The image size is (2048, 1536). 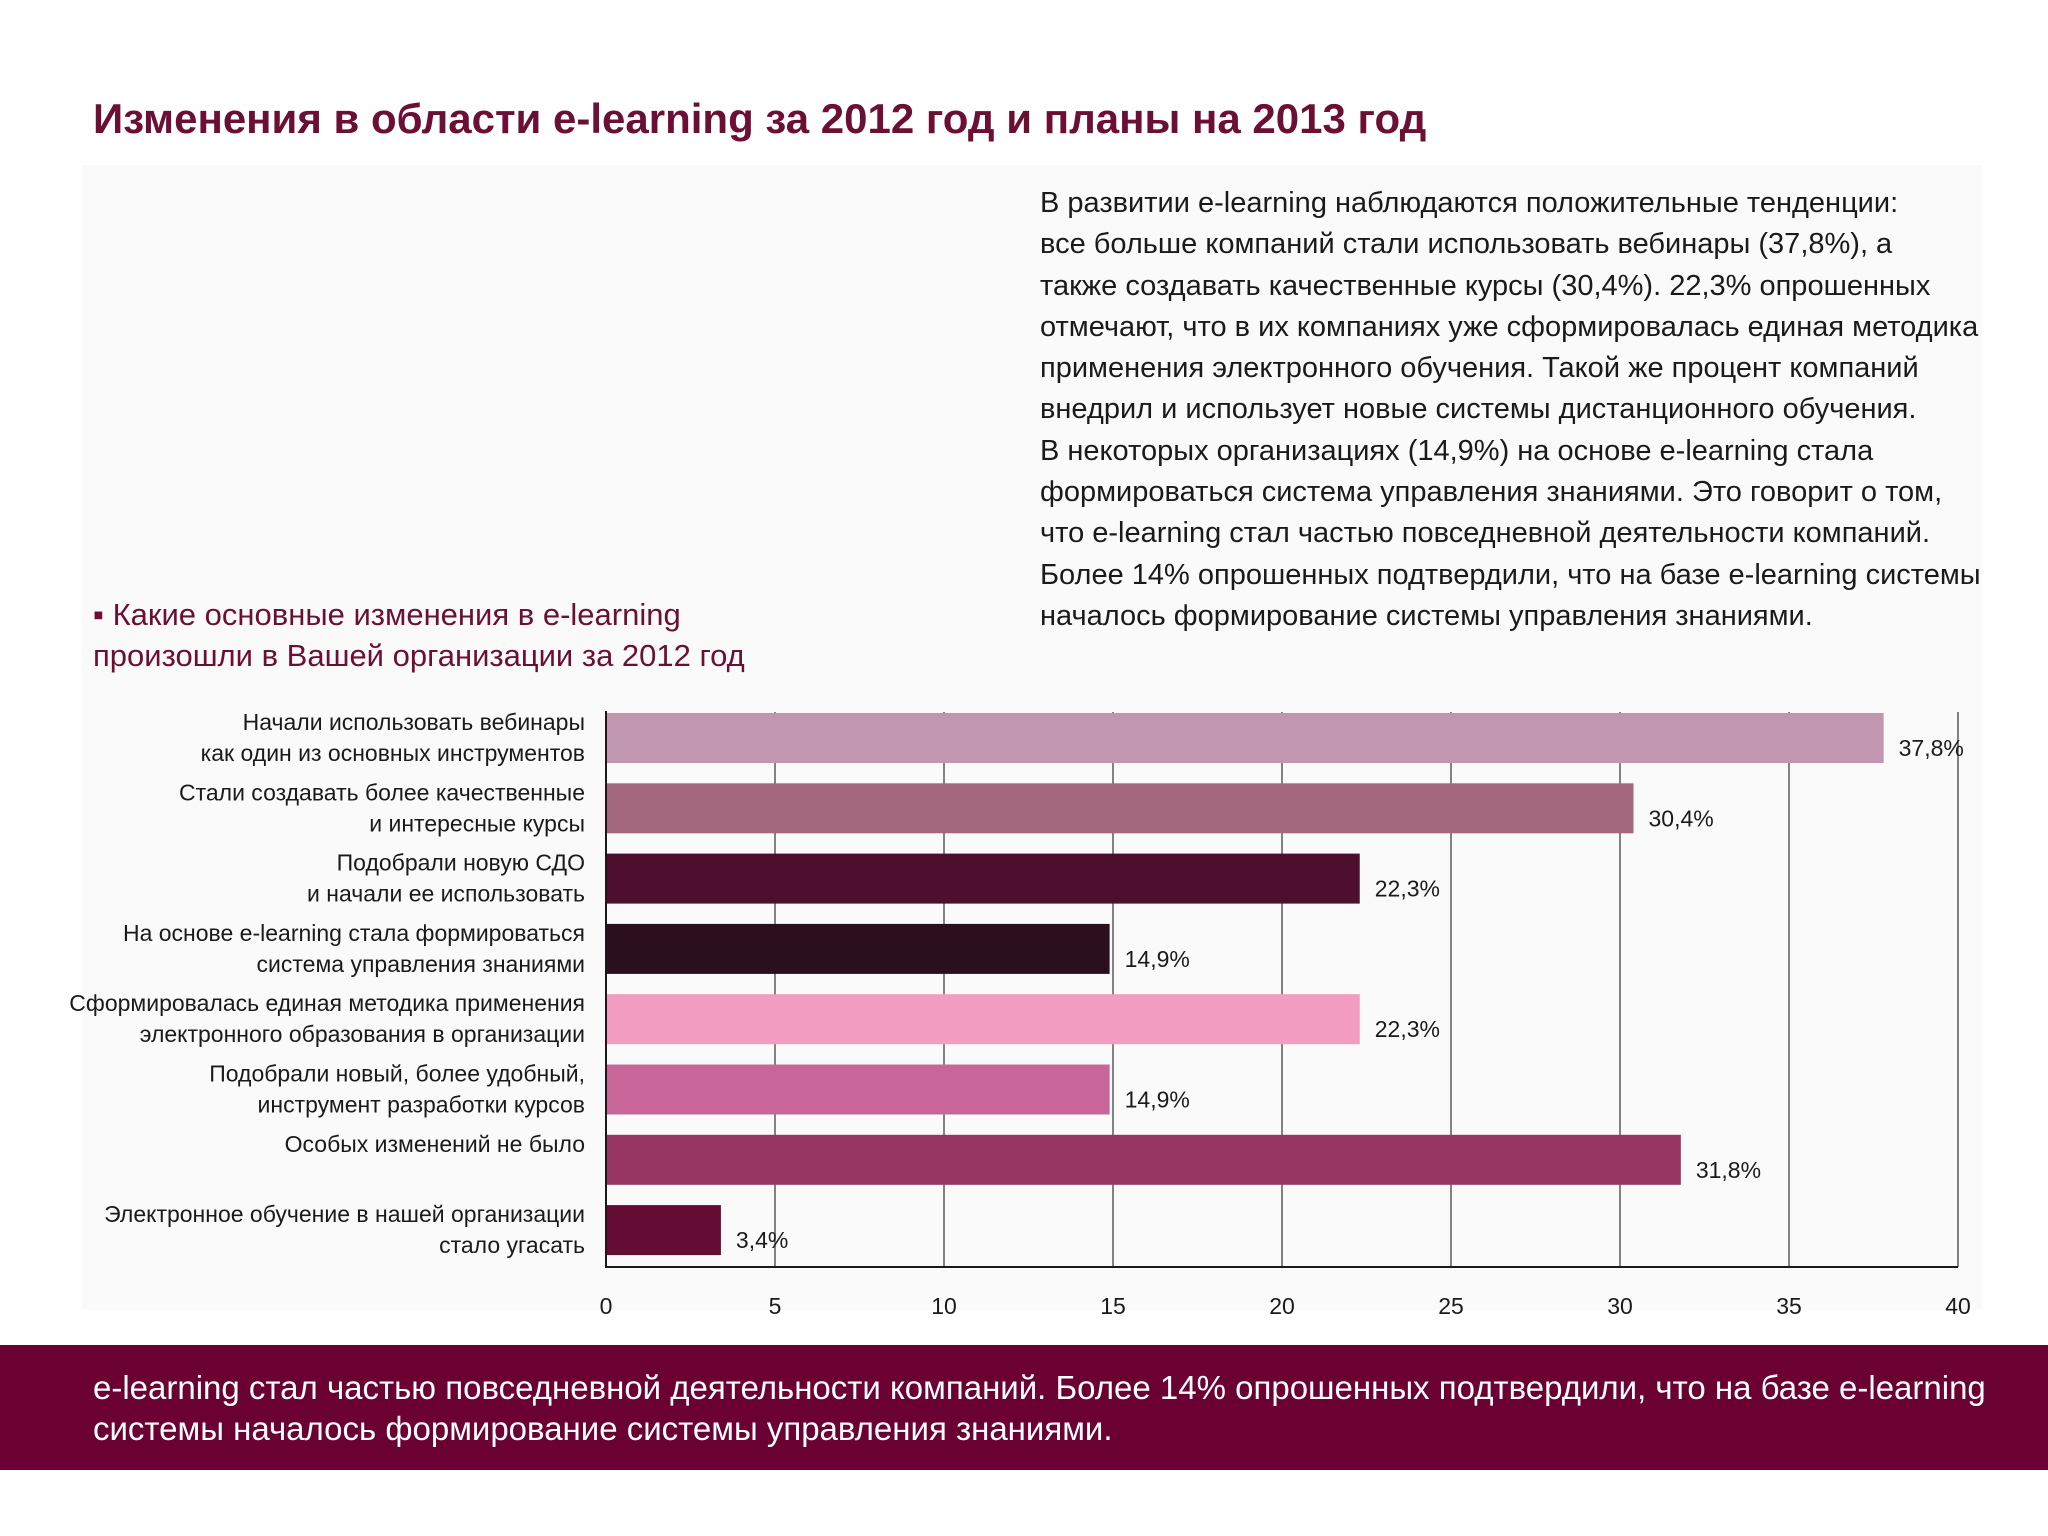 What do you see at coordinates (477, 823) in the screenshot?
I see `category-label: и интересные курсы` at bounding box center [477, 823].